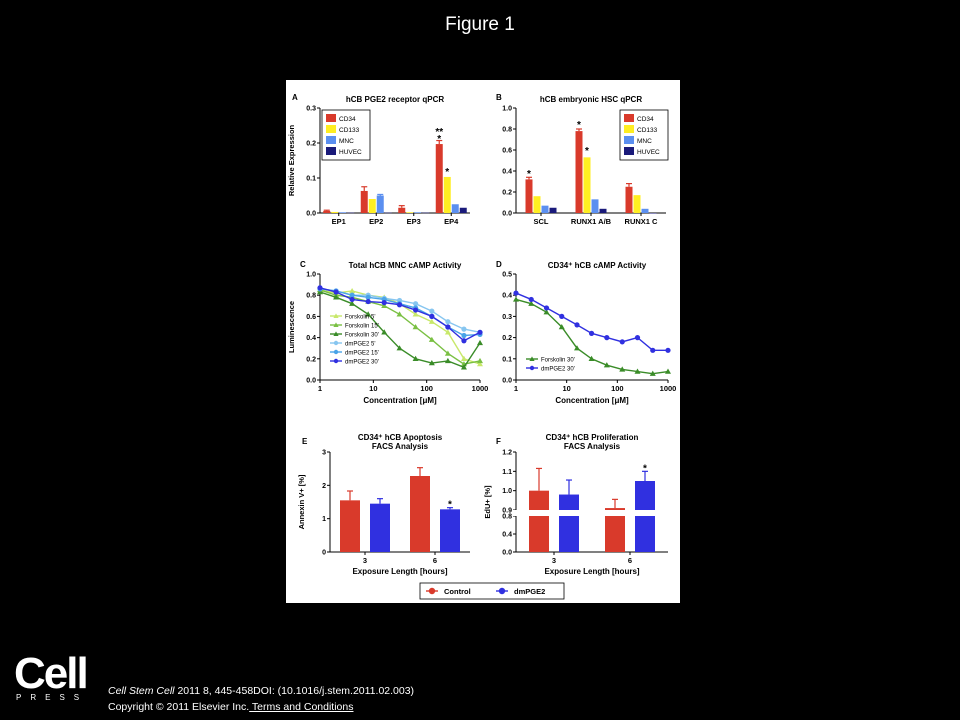  Describe the element at coordinates (592, 437) in the screenshot. I see `panel-f-title: CD34⁺ hCB Proliferation` at that location.